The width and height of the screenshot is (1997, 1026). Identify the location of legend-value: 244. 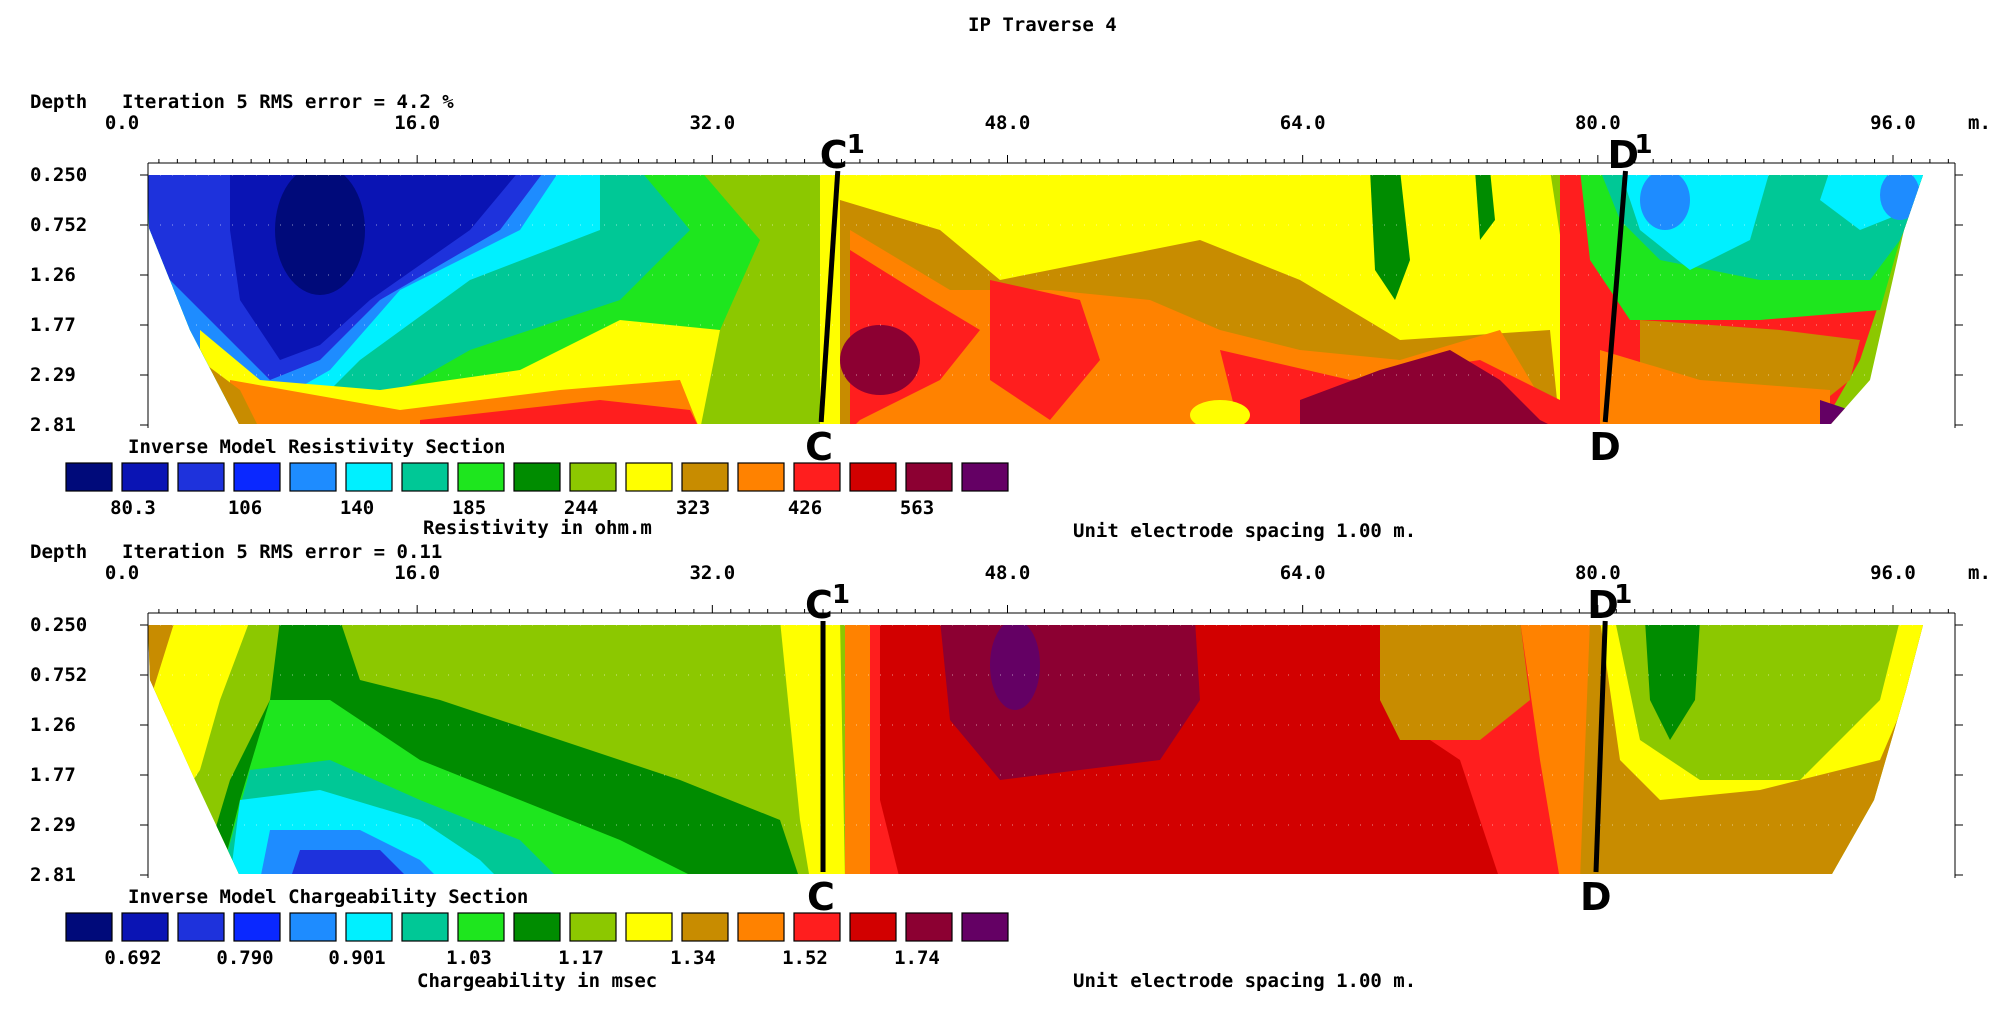
(581, 508).